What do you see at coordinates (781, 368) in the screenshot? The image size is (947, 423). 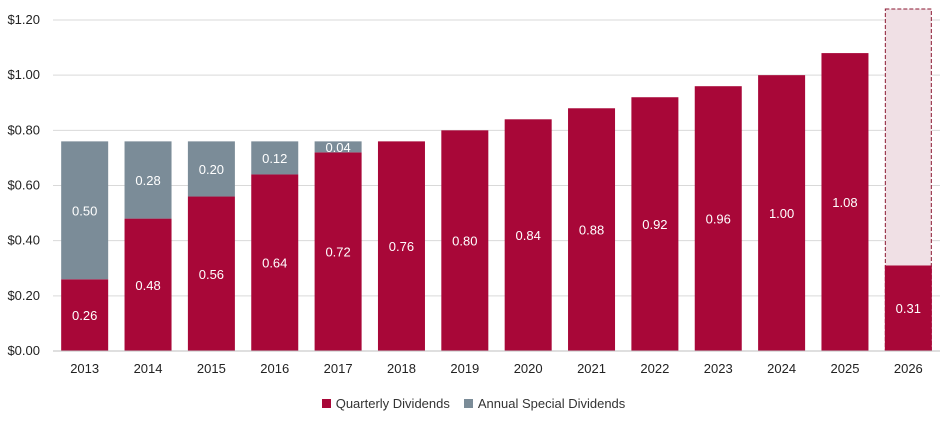 I see `x-tick-label: 2024` at bounding box center [781, 368].